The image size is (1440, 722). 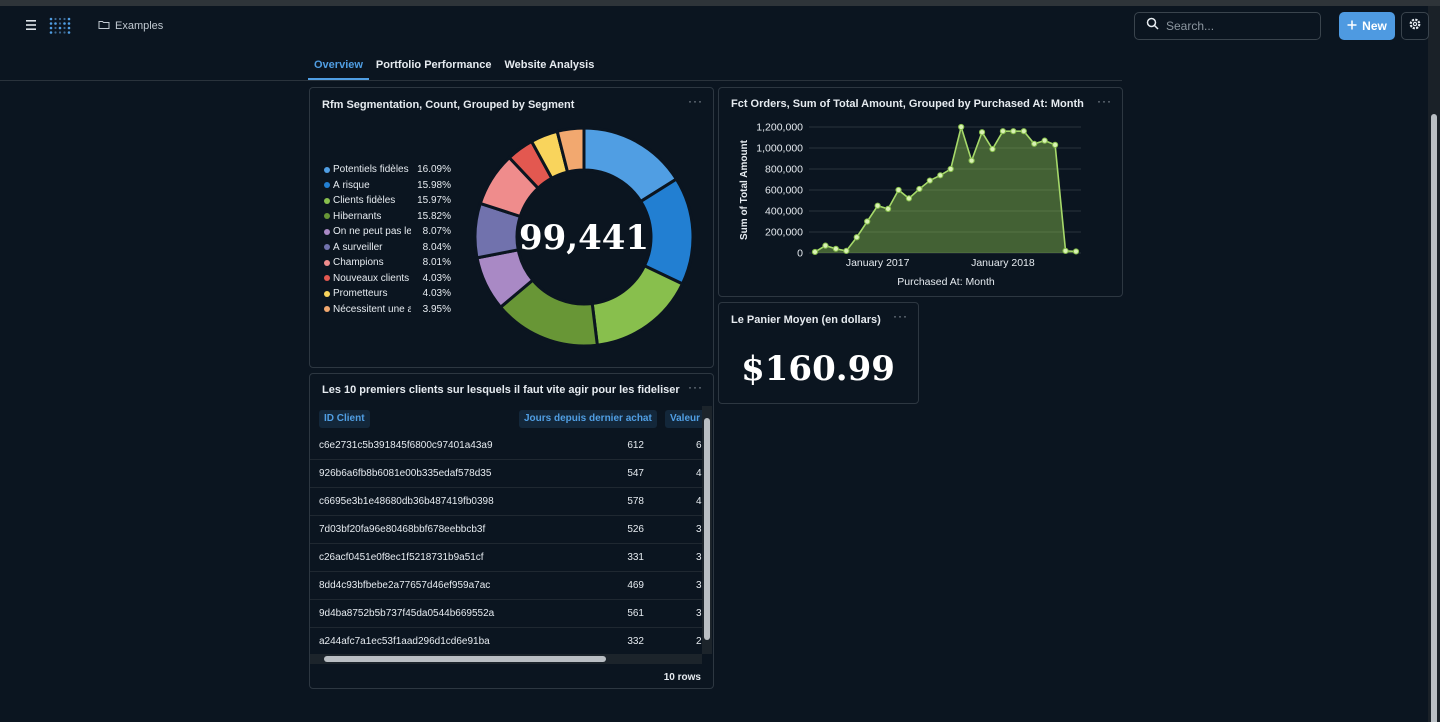 What do you see at coordinates (344, 419) in the screenshot?
I see `column-header-id-client: ID Client` at bounding box center [344, 419].